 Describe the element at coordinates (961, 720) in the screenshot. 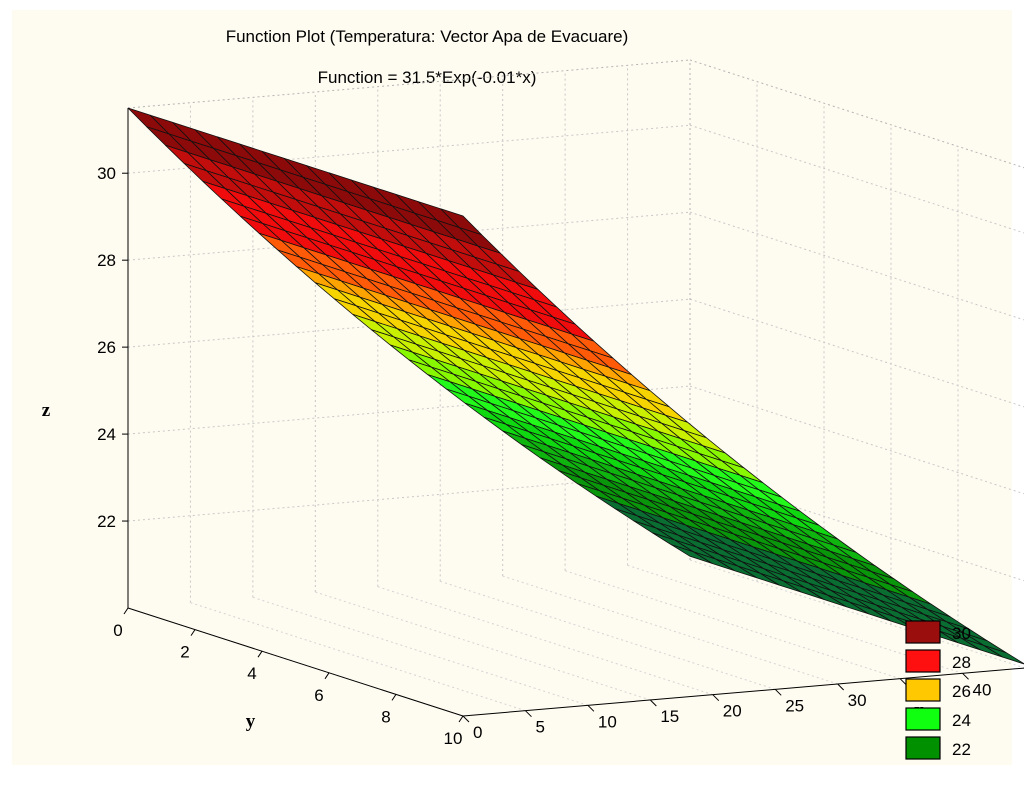

I see `legend-label: 24` at that location.